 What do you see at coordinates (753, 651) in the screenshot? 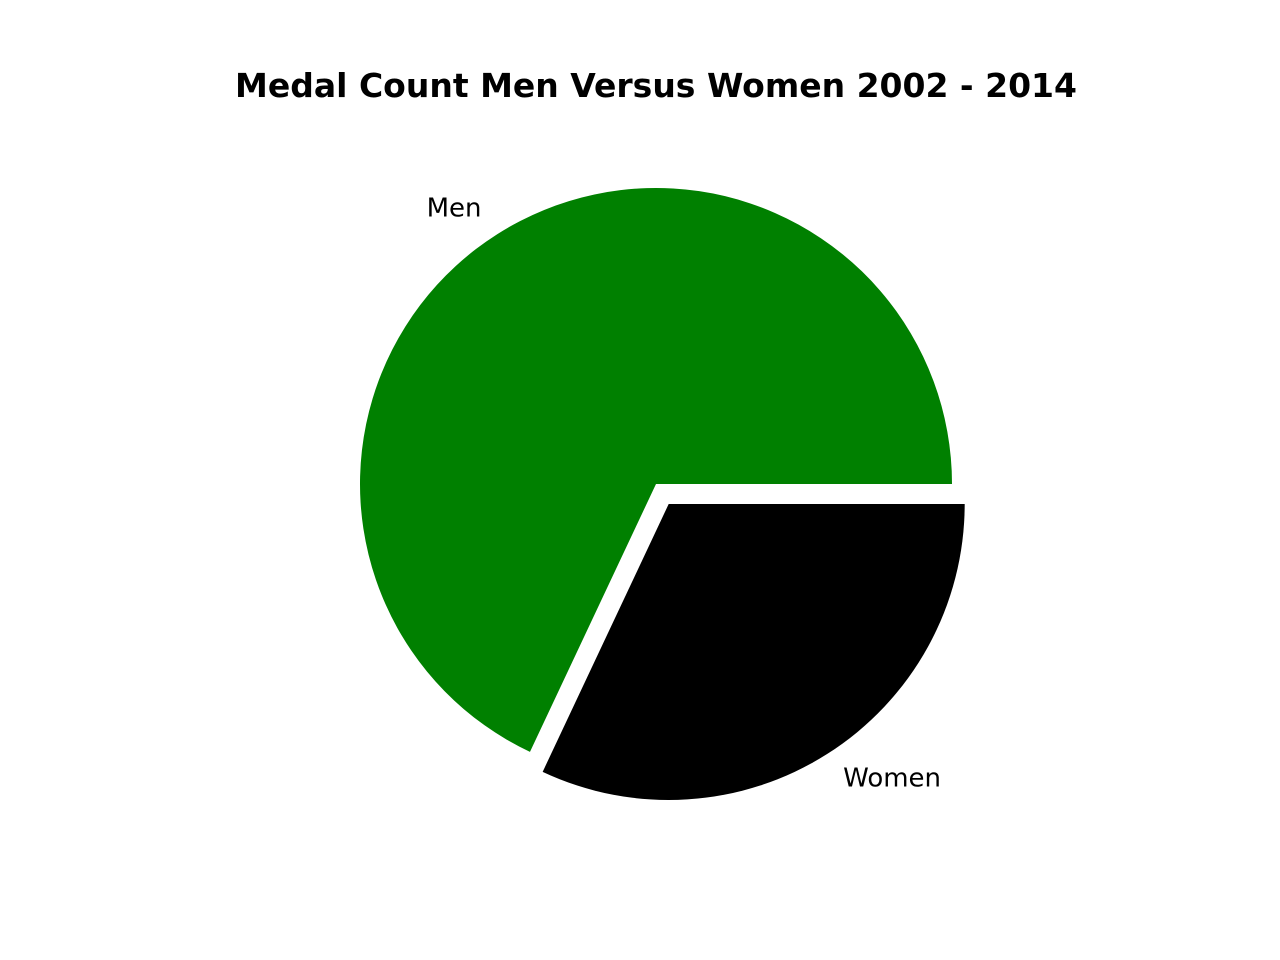
I see `pie-slice-women` at bounding box center [753, 651].